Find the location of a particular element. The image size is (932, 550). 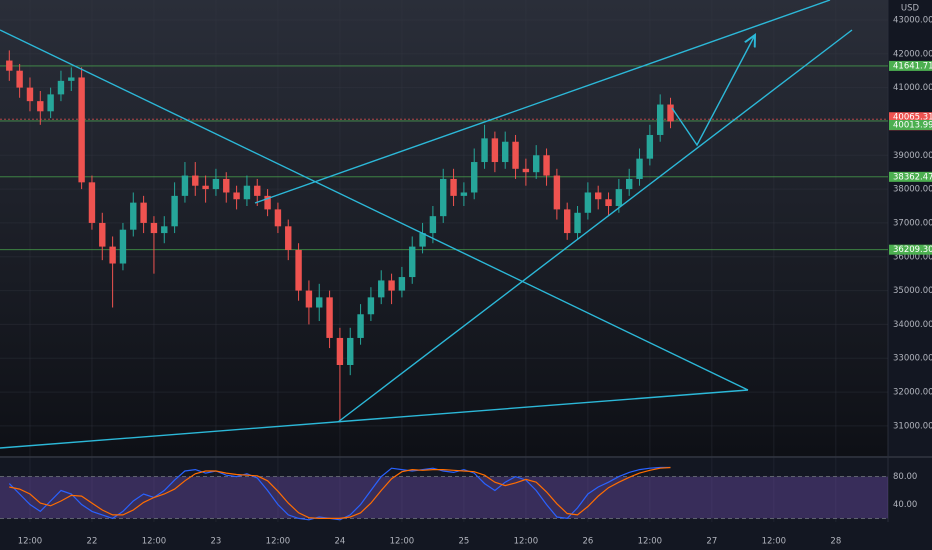

y-tick-label: 42000.00 is located at coordinates (912, 54).